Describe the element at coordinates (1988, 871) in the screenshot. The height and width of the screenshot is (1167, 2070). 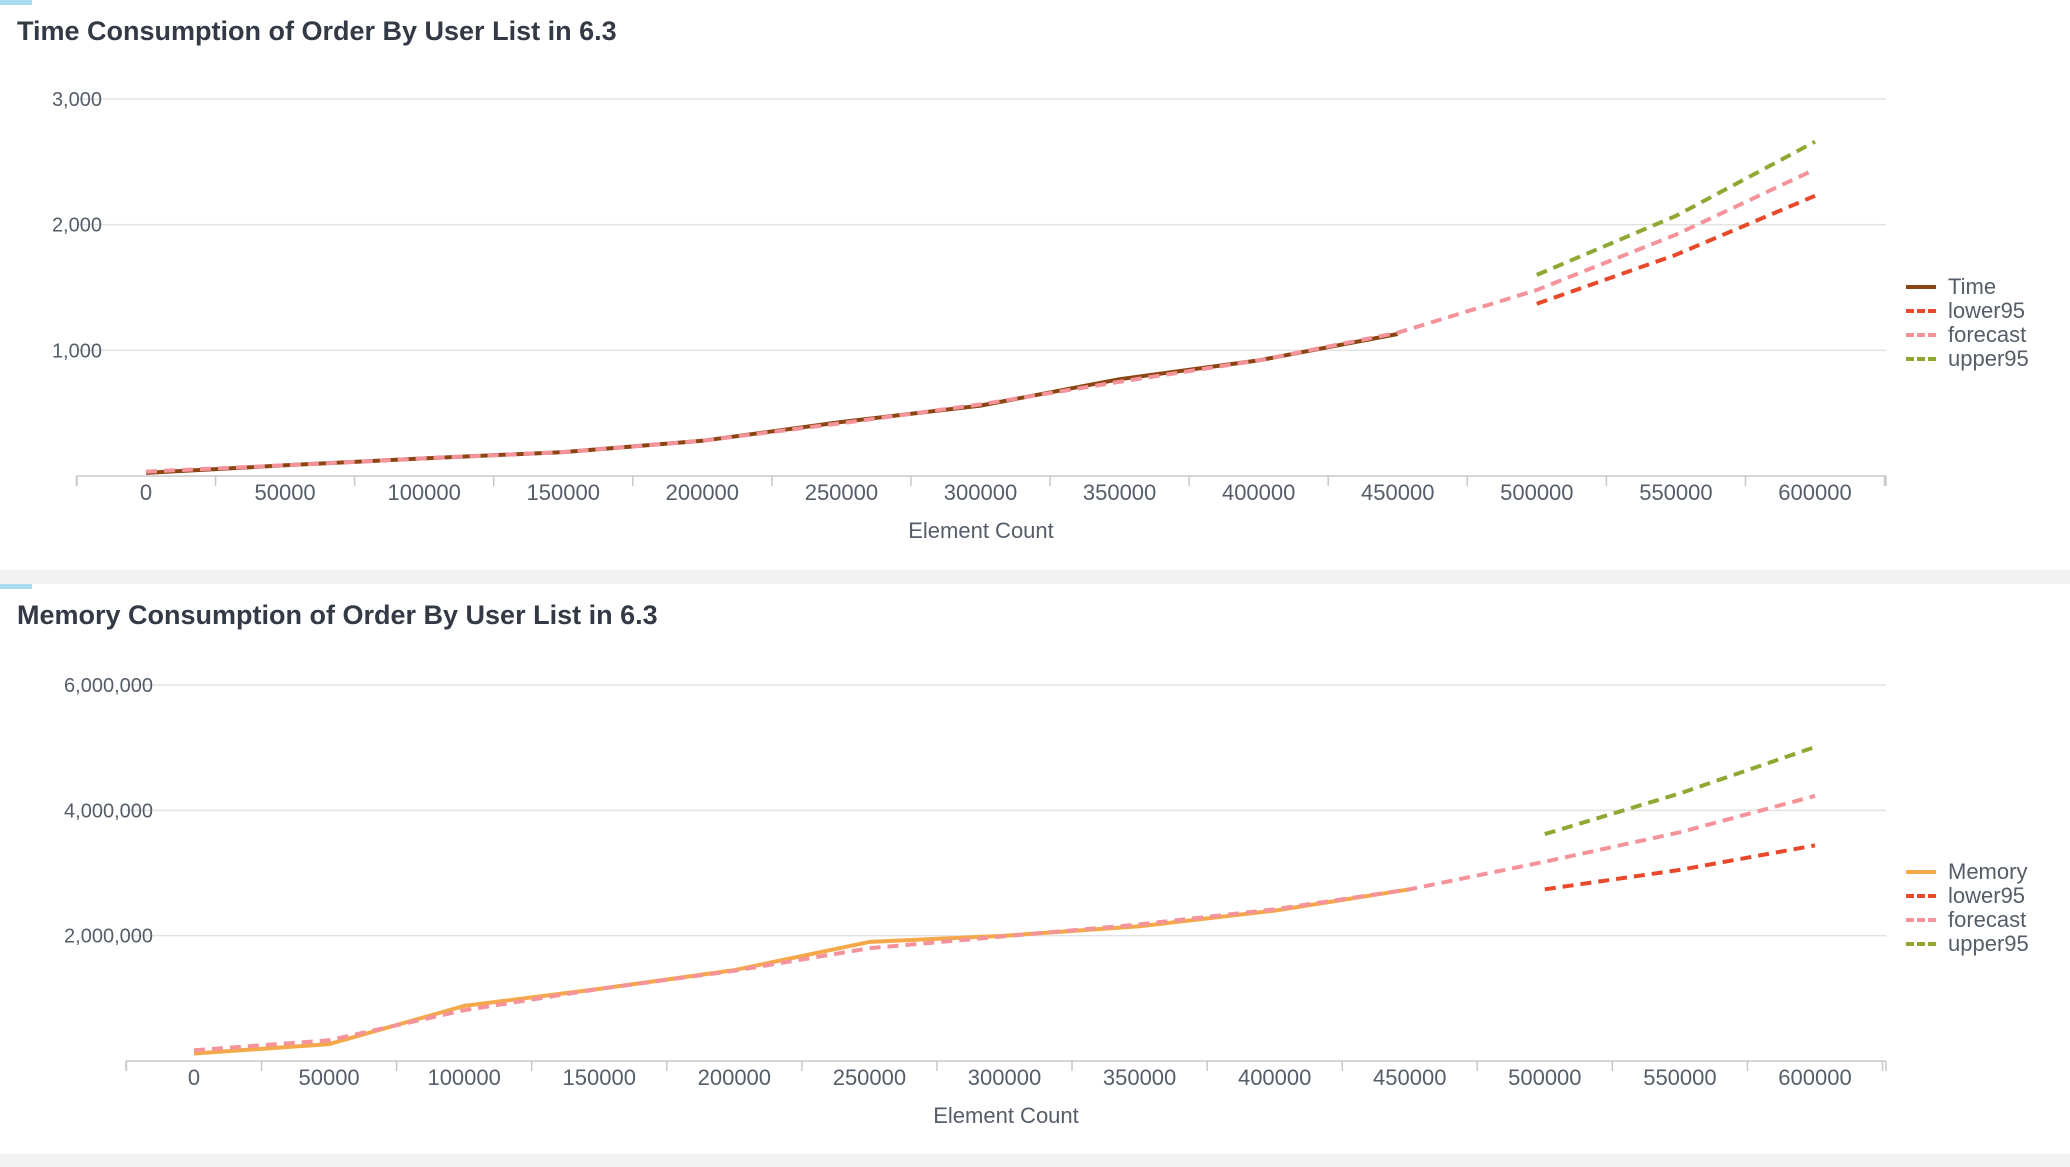
I see `legend-label: Memory` at that location.